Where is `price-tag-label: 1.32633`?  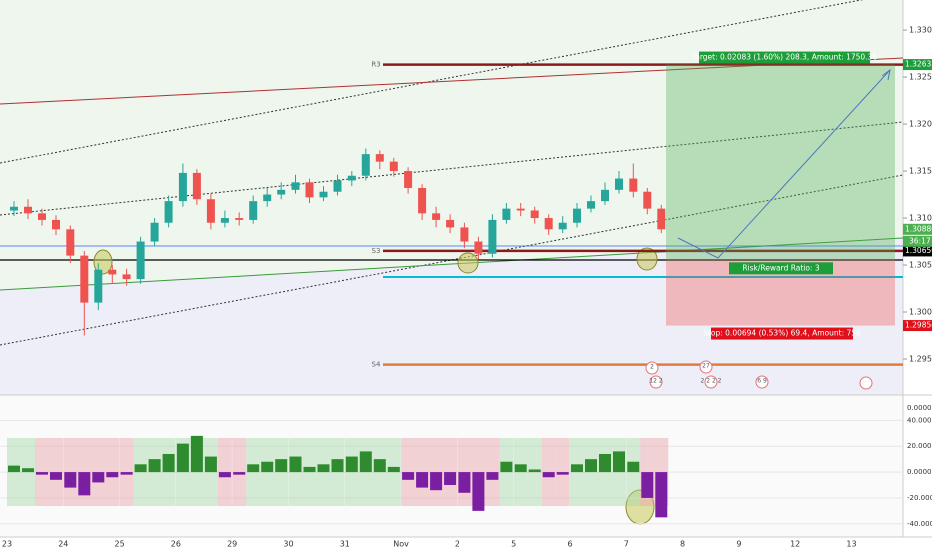
price-tag-label: 1.32633 is located at coordinates (918, 64).